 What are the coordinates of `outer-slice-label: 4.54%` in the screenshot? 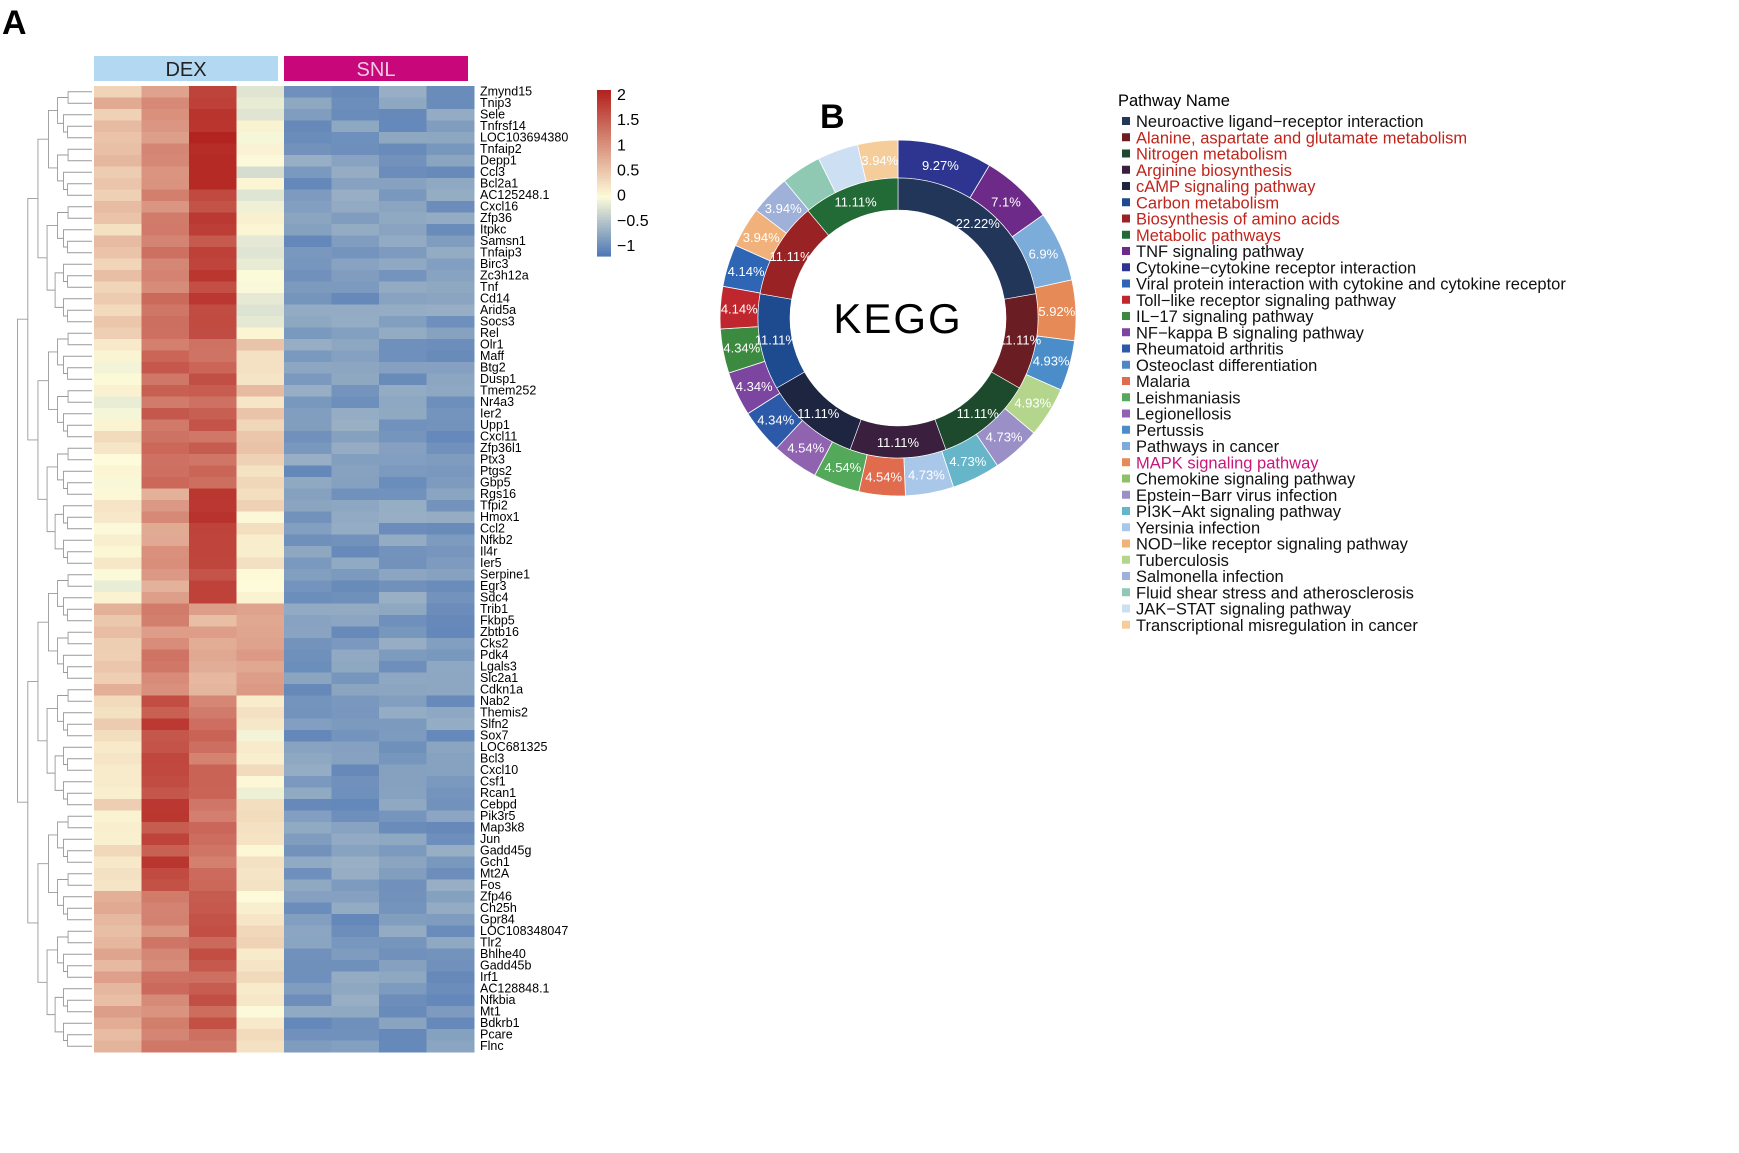 It's located at (883, 476).